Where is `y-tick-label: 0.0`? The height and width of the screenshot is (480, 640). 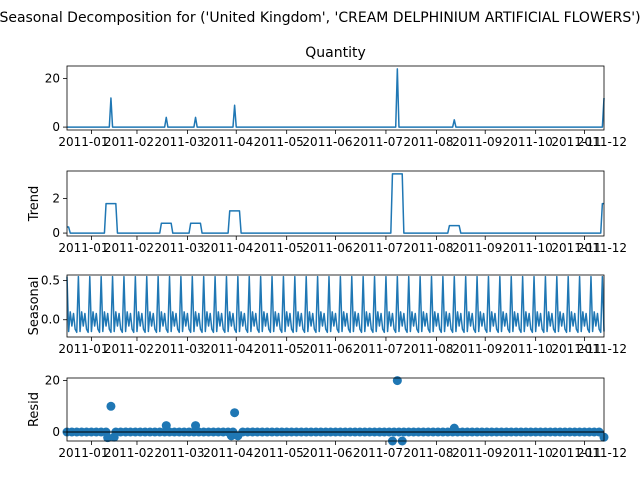 y-tick-label: 0.0 is located at coordinates (50, 320).